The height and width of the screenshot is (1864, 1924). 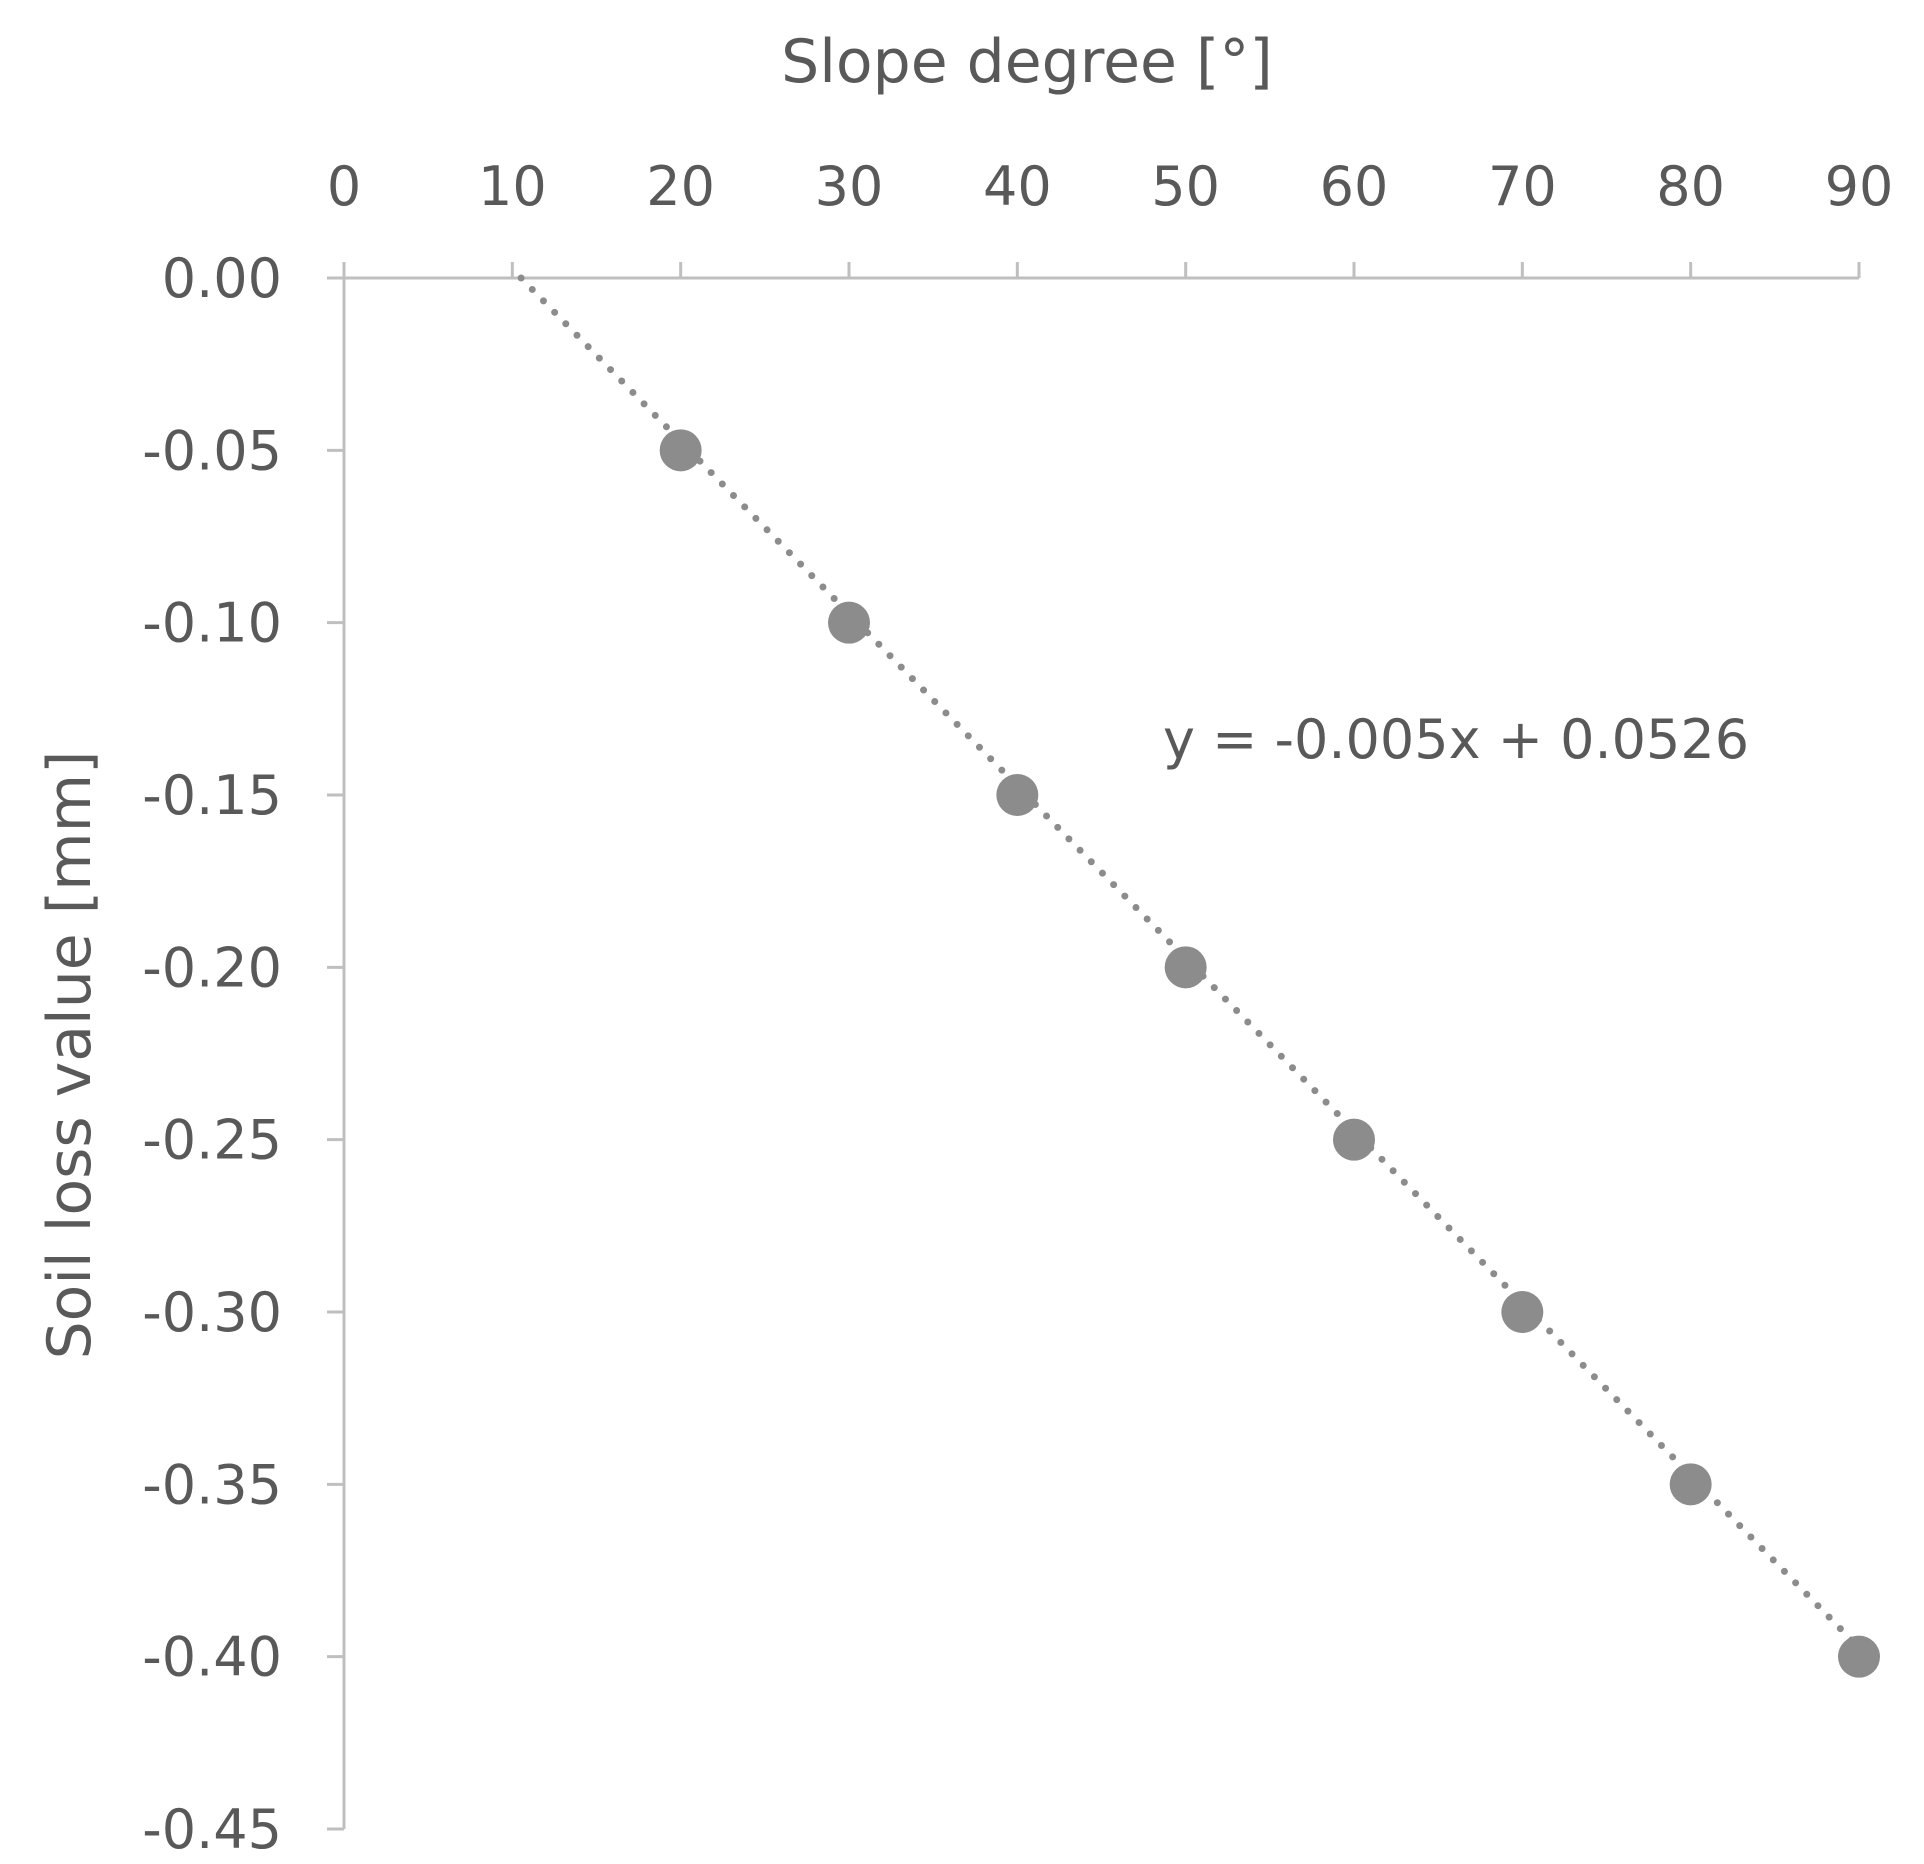 What do you see at coordinates (212, 450) in the screenshot?
I see `y-tick-label: -0.05` at bounding box center [212, 450].